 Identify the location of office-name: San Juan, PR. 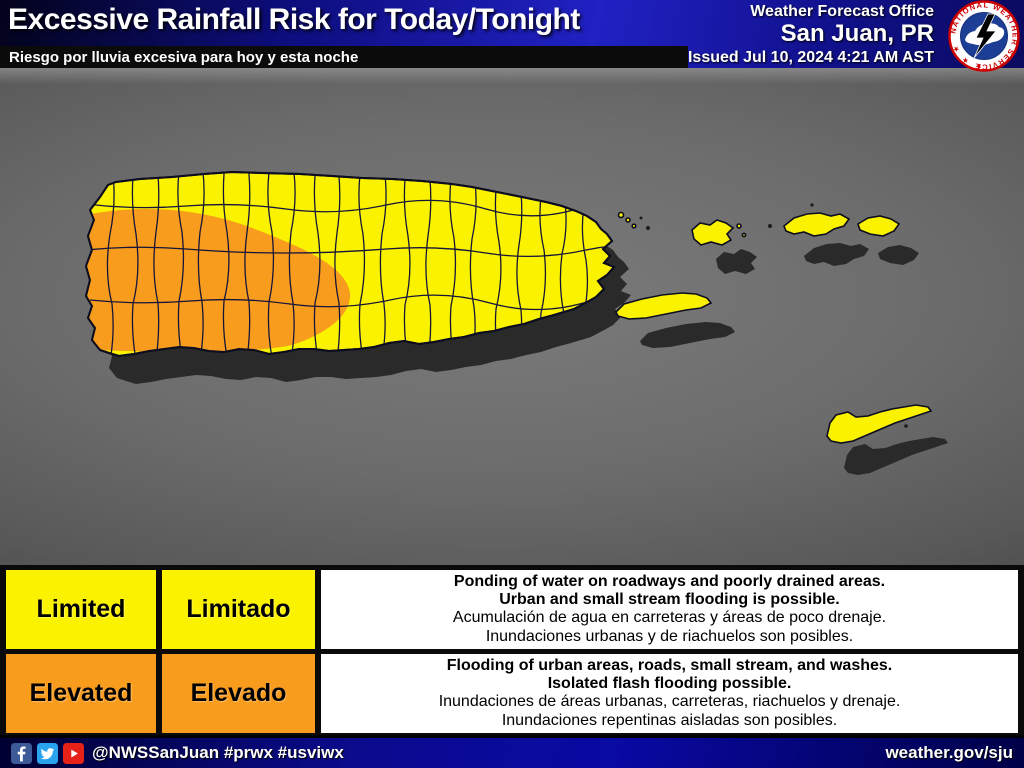
(857, 34).